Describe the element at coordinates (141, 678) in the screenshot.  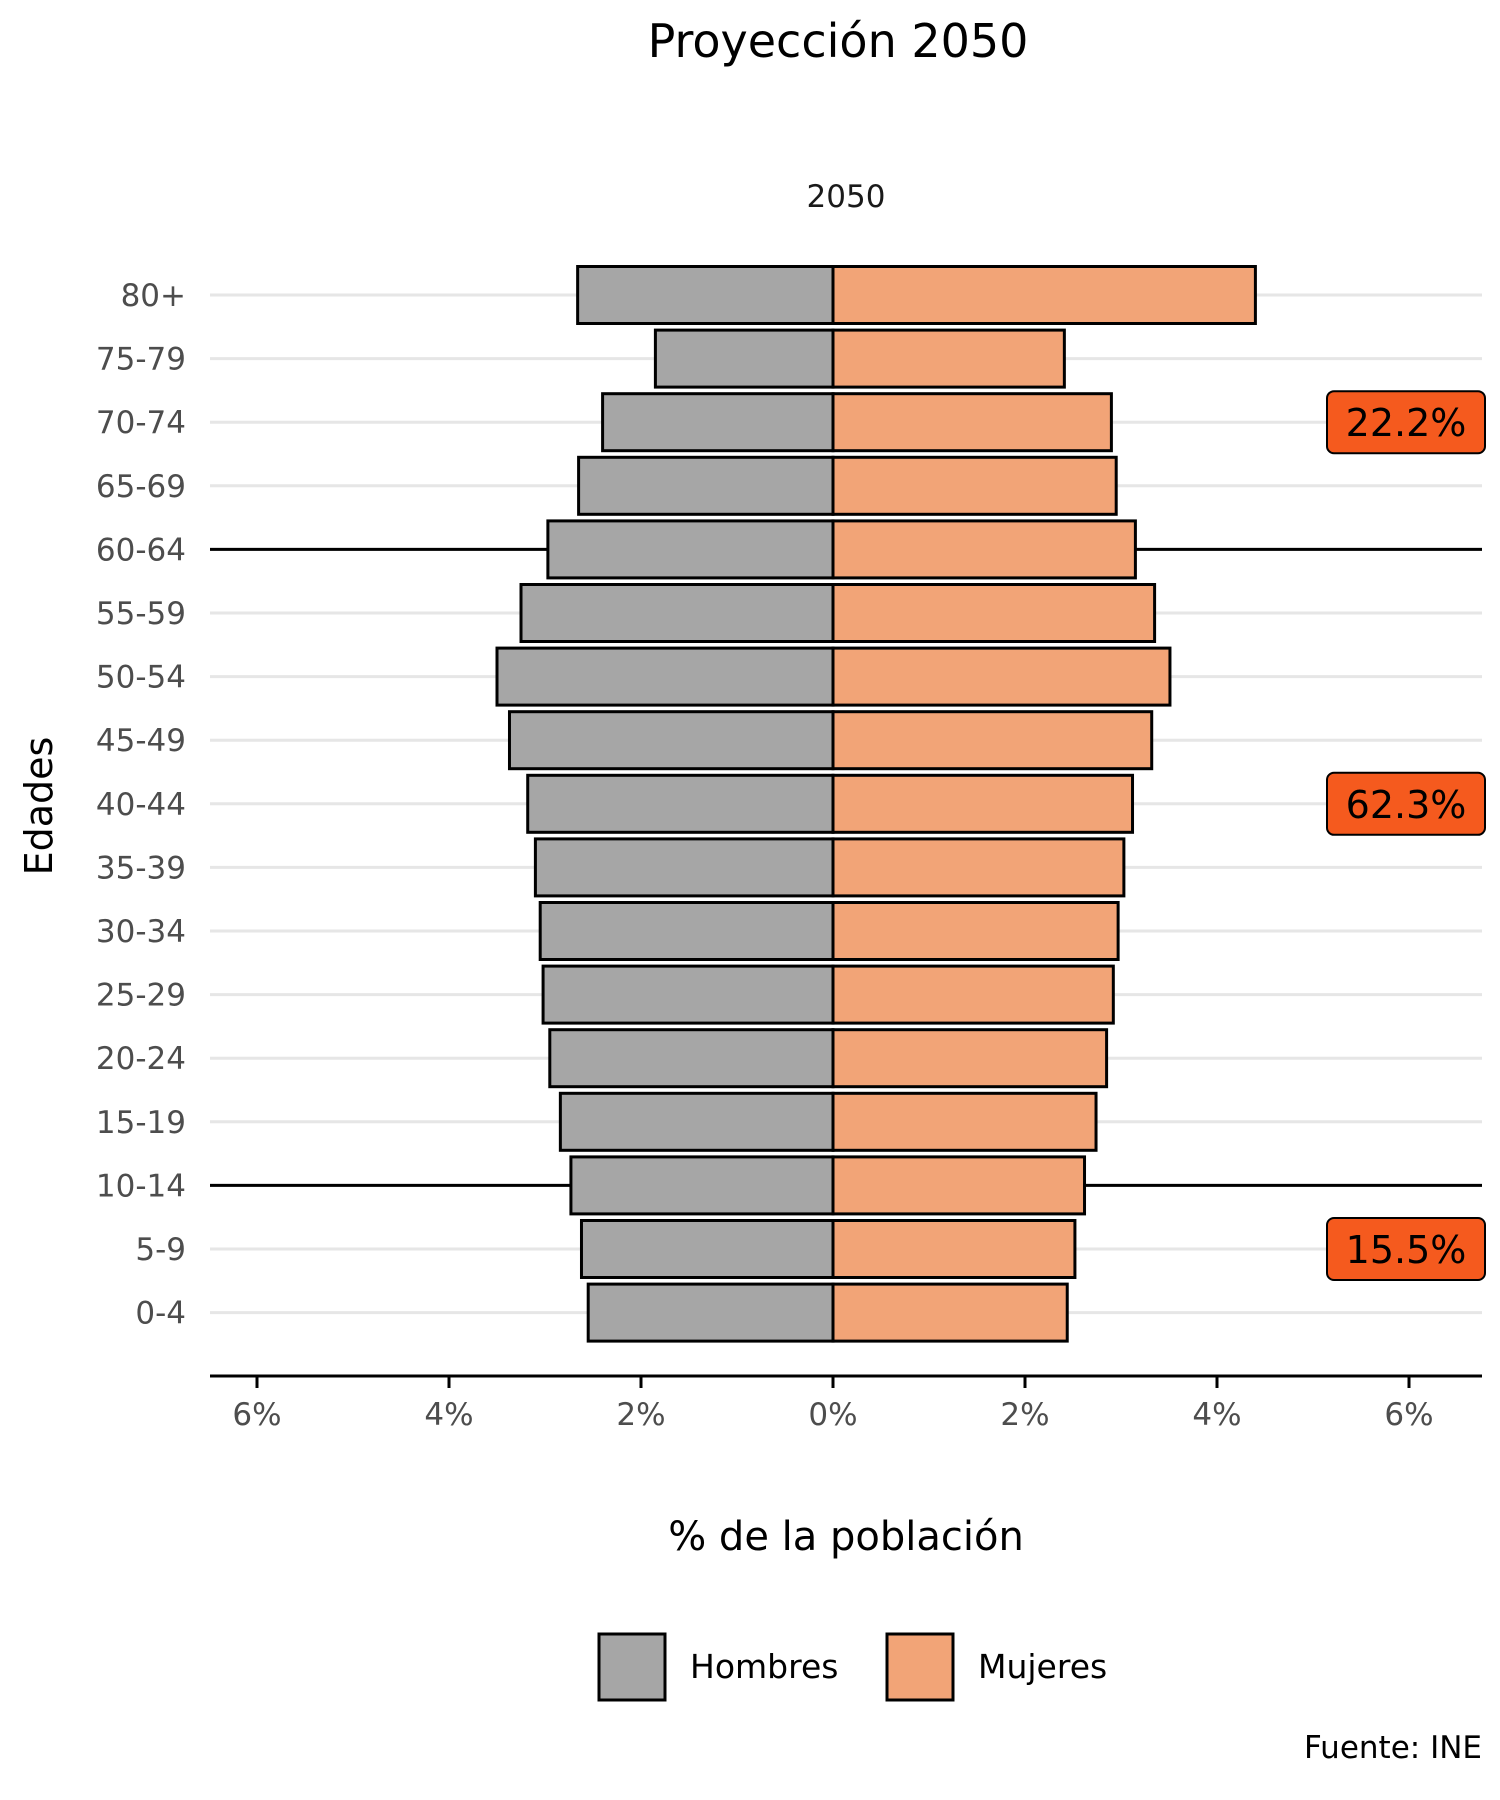
I see `y-tick-label: 50-54` at that location.